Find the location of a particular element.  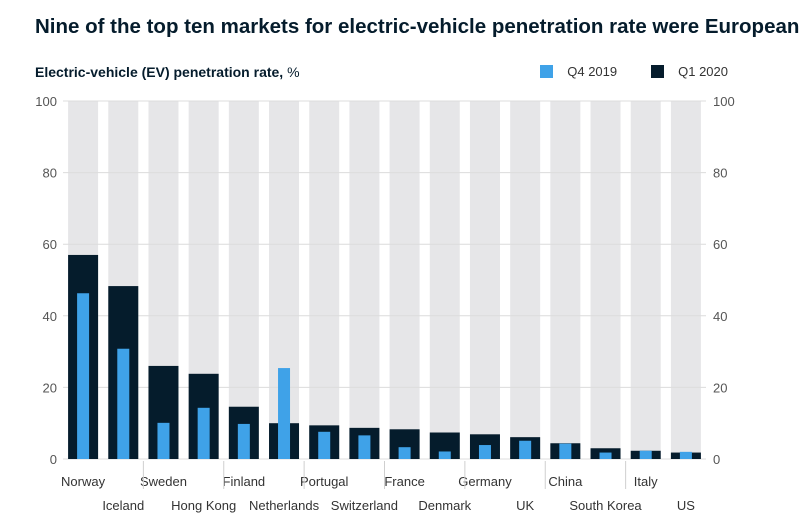

x-tick-label: Germany is located at coordinates (485, 481).